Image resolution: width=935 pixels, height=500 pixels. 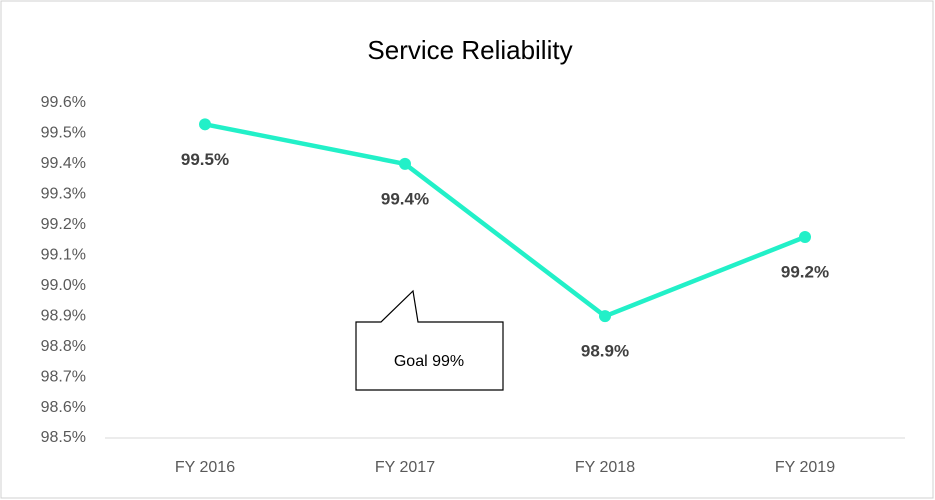 What do you see at coordinates (63, 346) in the screenshot?
I see `y-tick-label: 98.8%` at bounding box center [63, 346].